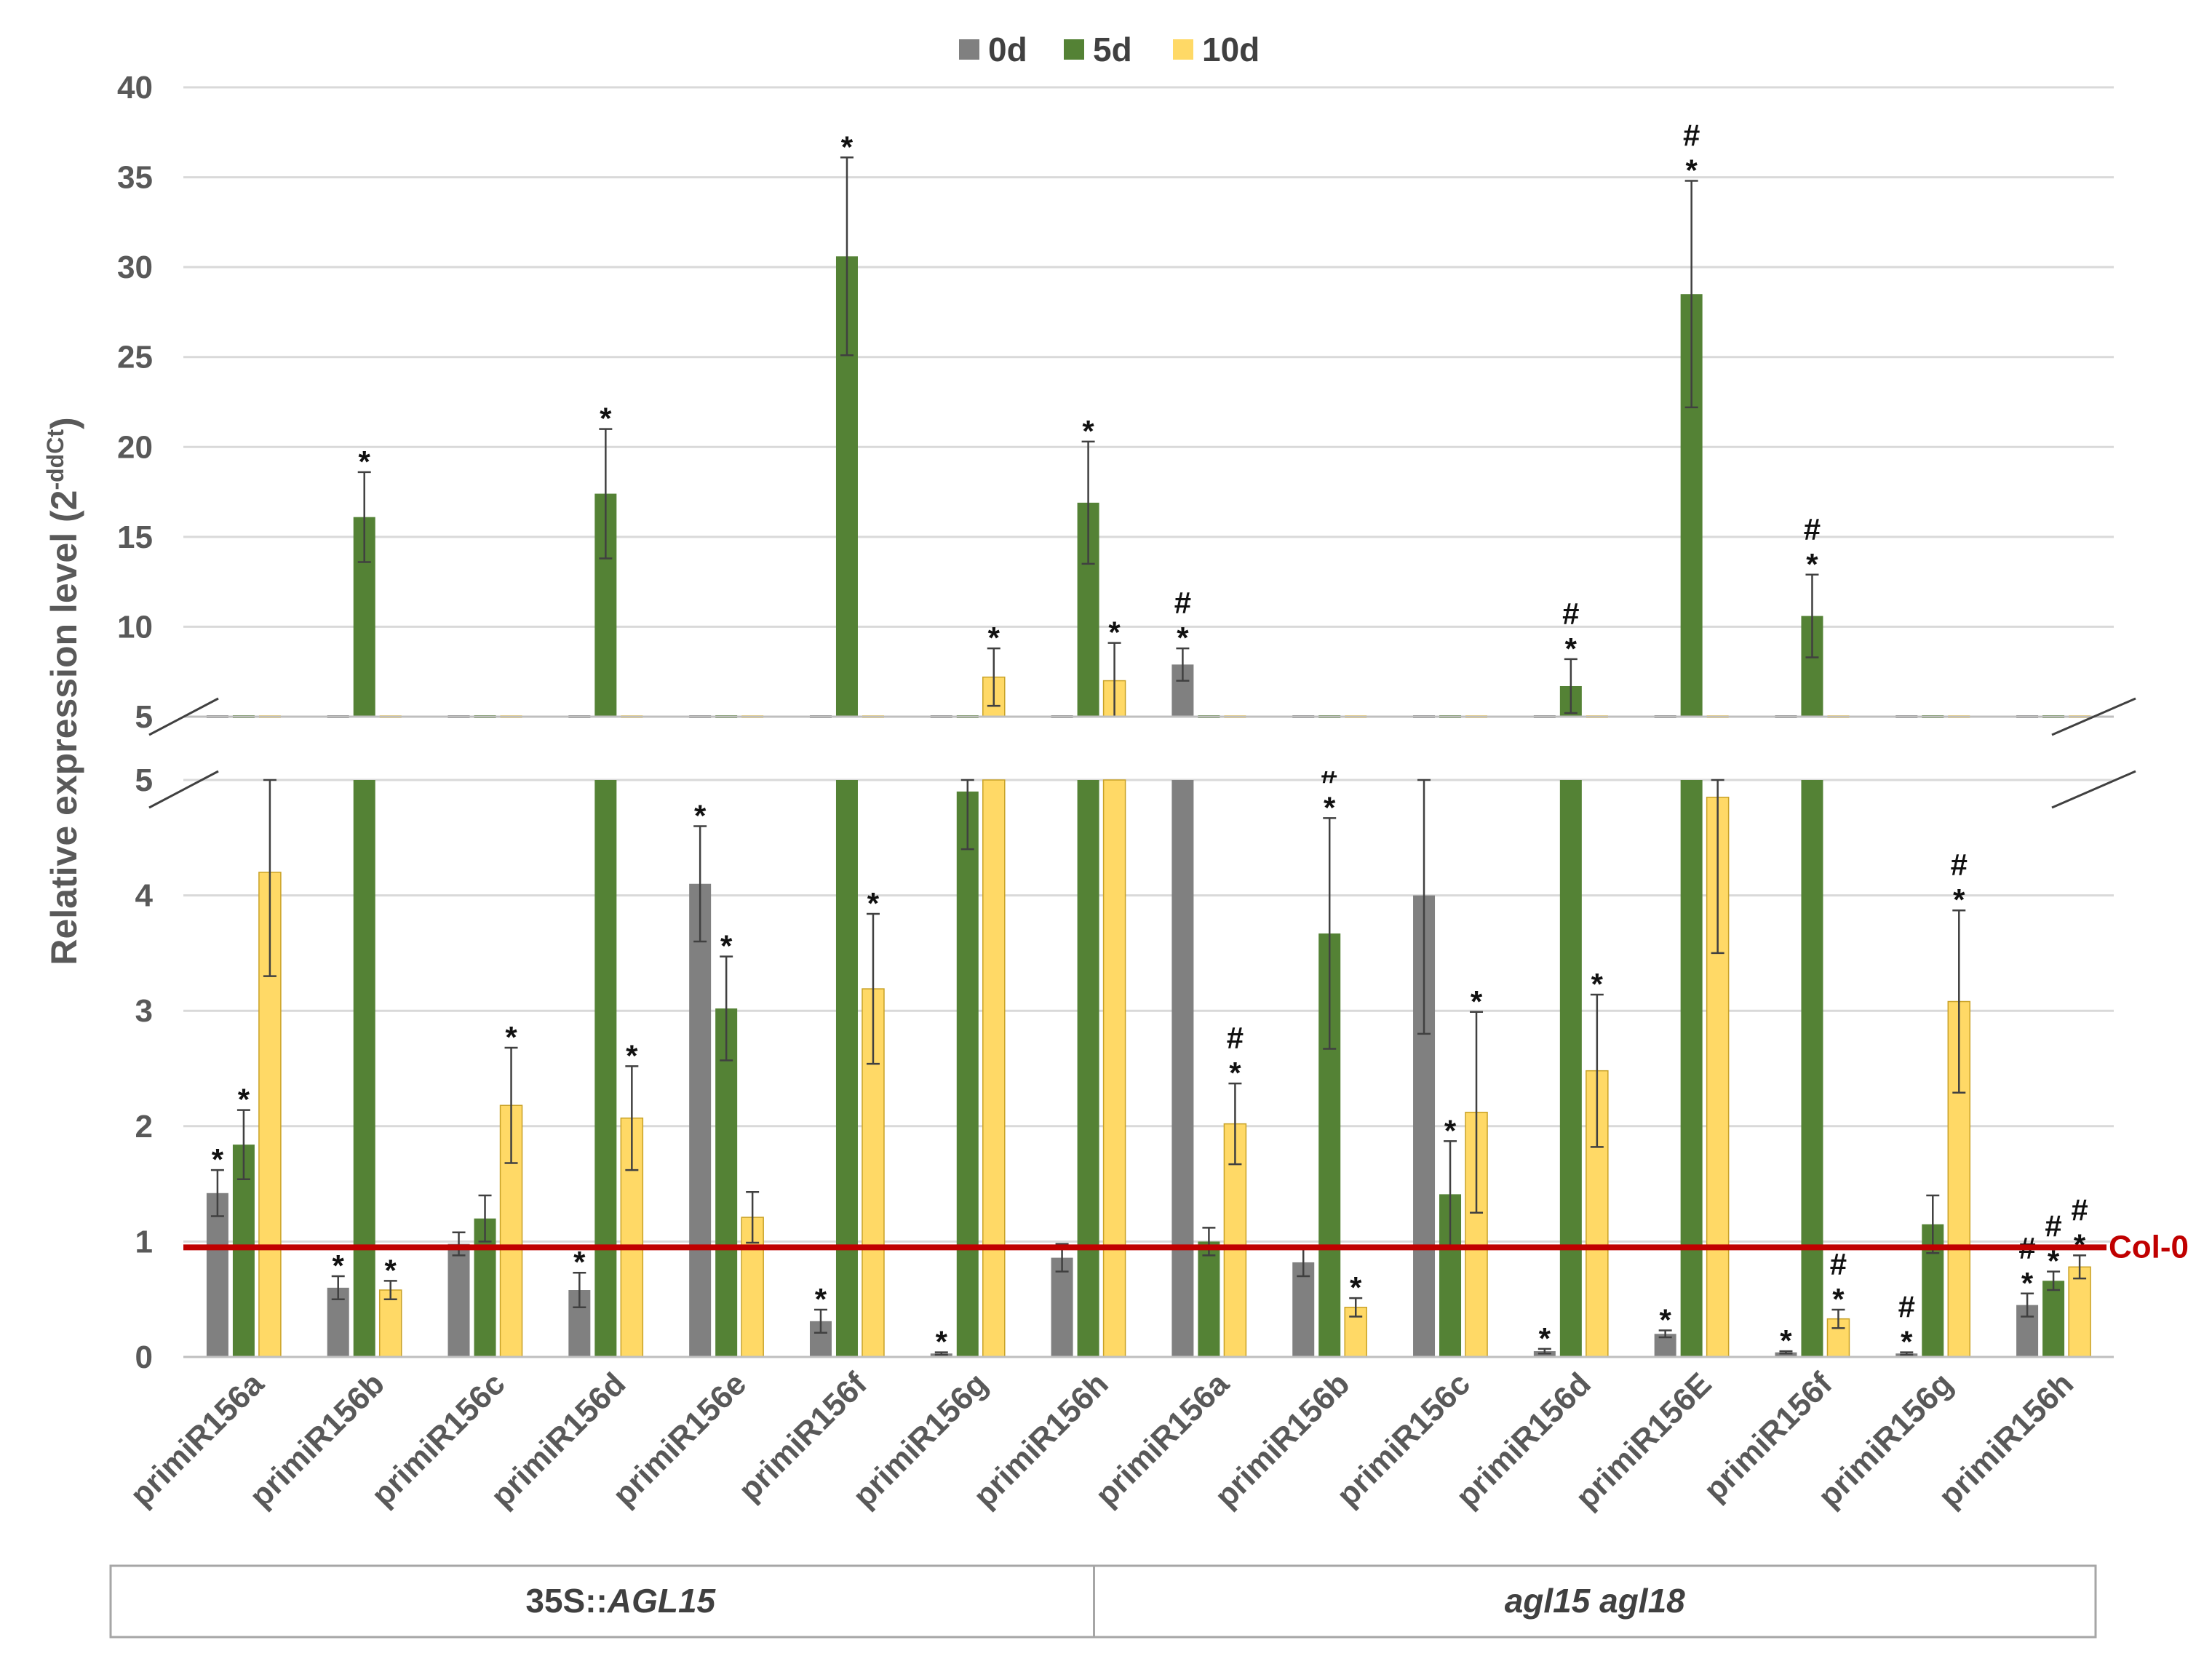  I want to click on y-axis-title-main: Relative expression level (2, so click(64, 728).